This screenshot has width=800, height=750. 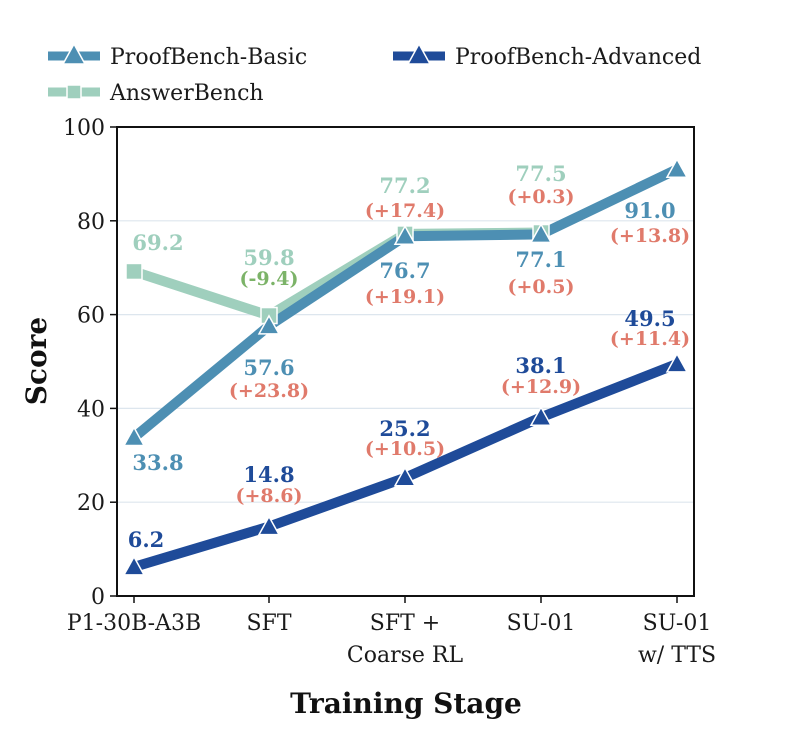 What do you see at coordinates (98, 597) in the screenshot?
I see `y-tick-label: 0` at bounding box center [98, 597].